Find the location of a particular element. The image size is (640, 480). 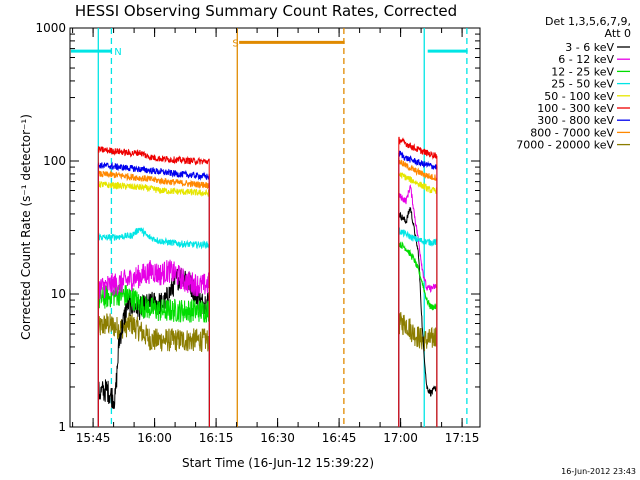

x-tick-label: 17:00 is located at coordinates (400, 438).